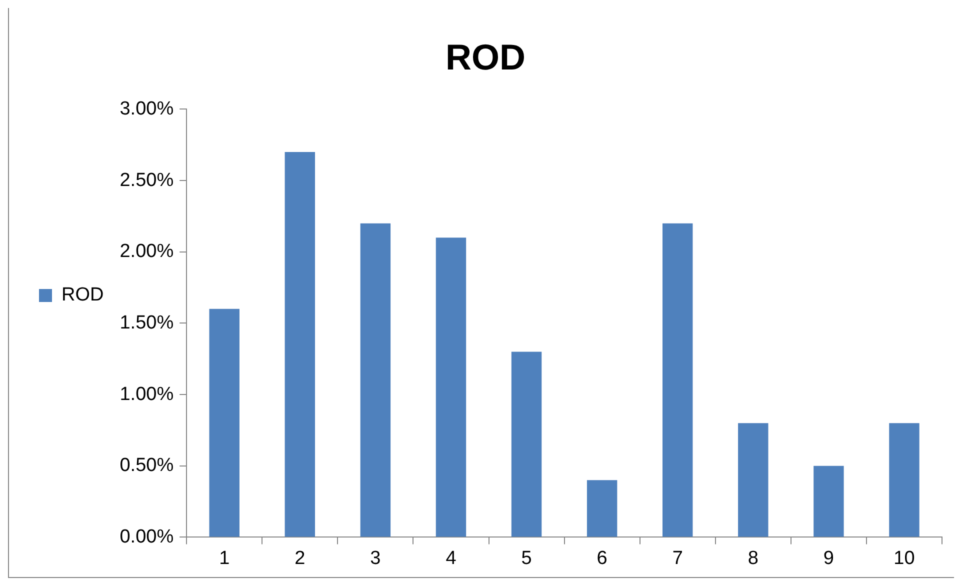  Describe the element at coordinates (147, 323) in the screenshot. I see `y-tick-label: 1.50%` at that location.